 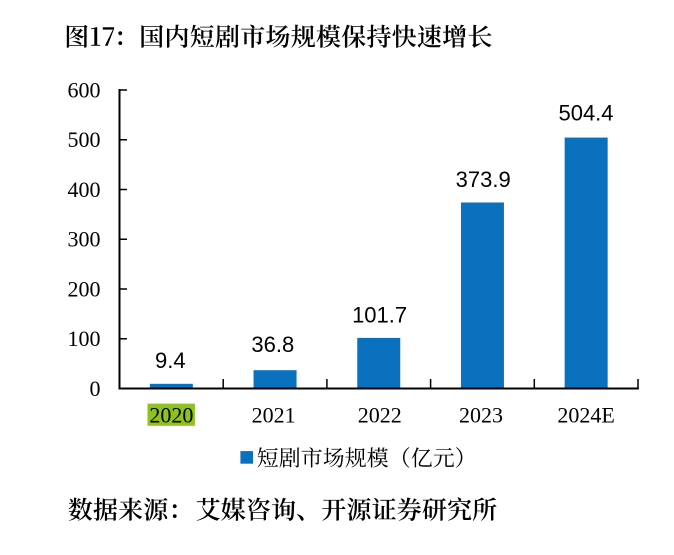 What do you see at coordinates (84, 288) in the screenshot?
I see `svg-text: 200` at bounding box center [84, 288].